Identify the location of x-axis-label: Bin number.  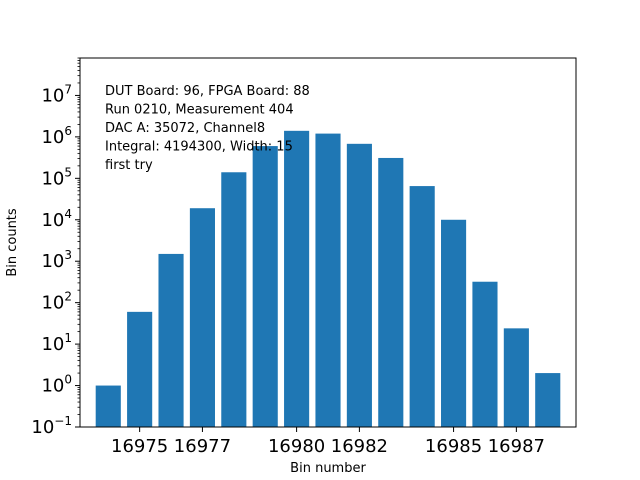
(328, 468).